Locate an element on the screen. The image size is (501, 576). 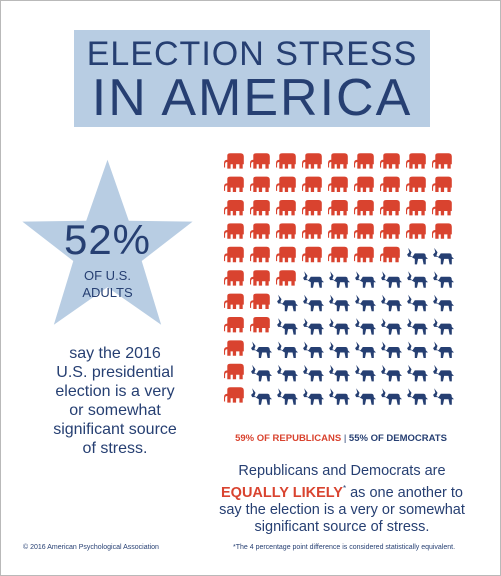
title-line-2: IN AMERICA is located at coordinates (252, 98).